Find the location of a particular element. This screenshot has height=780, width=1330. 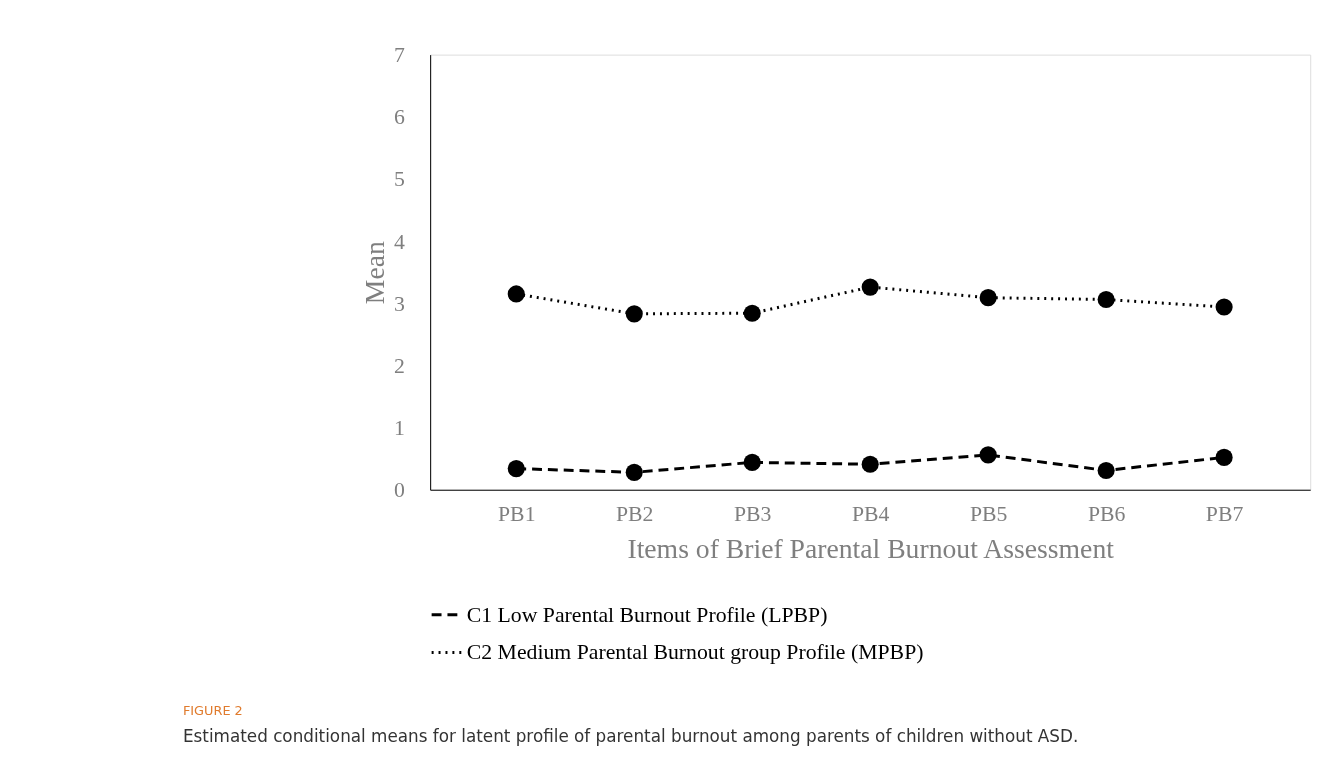

x-tick-label: PB3 is located at coordinates (752, 513).